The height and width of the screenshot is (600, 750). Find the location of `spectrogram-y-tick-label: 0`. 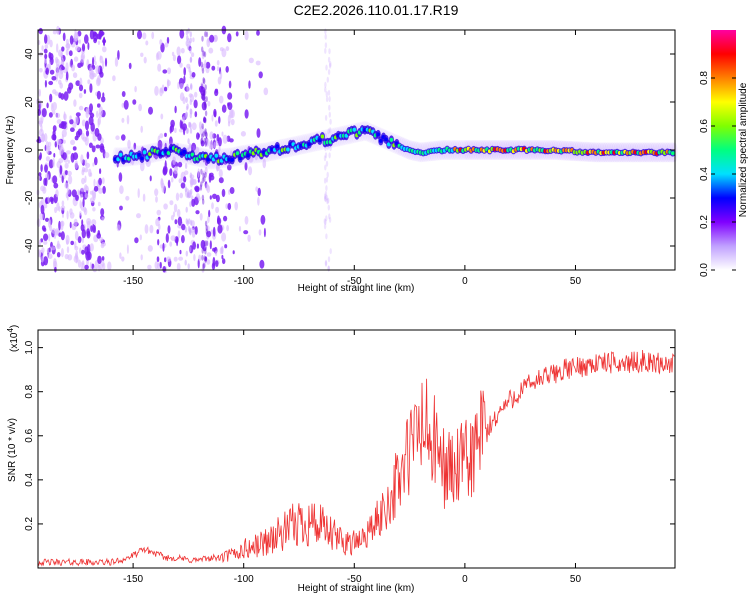

spectrogram-y-tick-label: 0 is located at coordinates (29, 150).